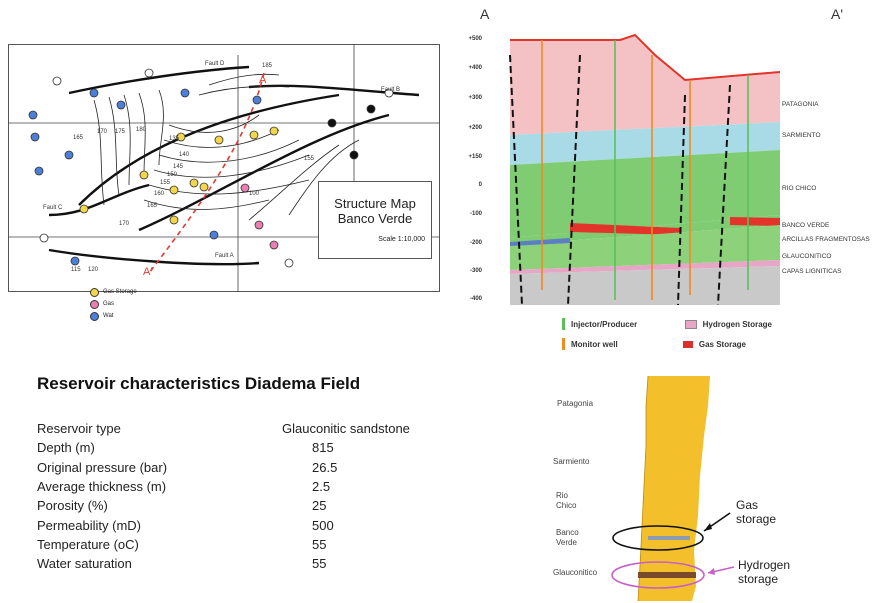 The height and width of the screenshot is (603, 885). I want to click on hydrogen-storage-annotation: Hydrogen storage, so click(764, 572).